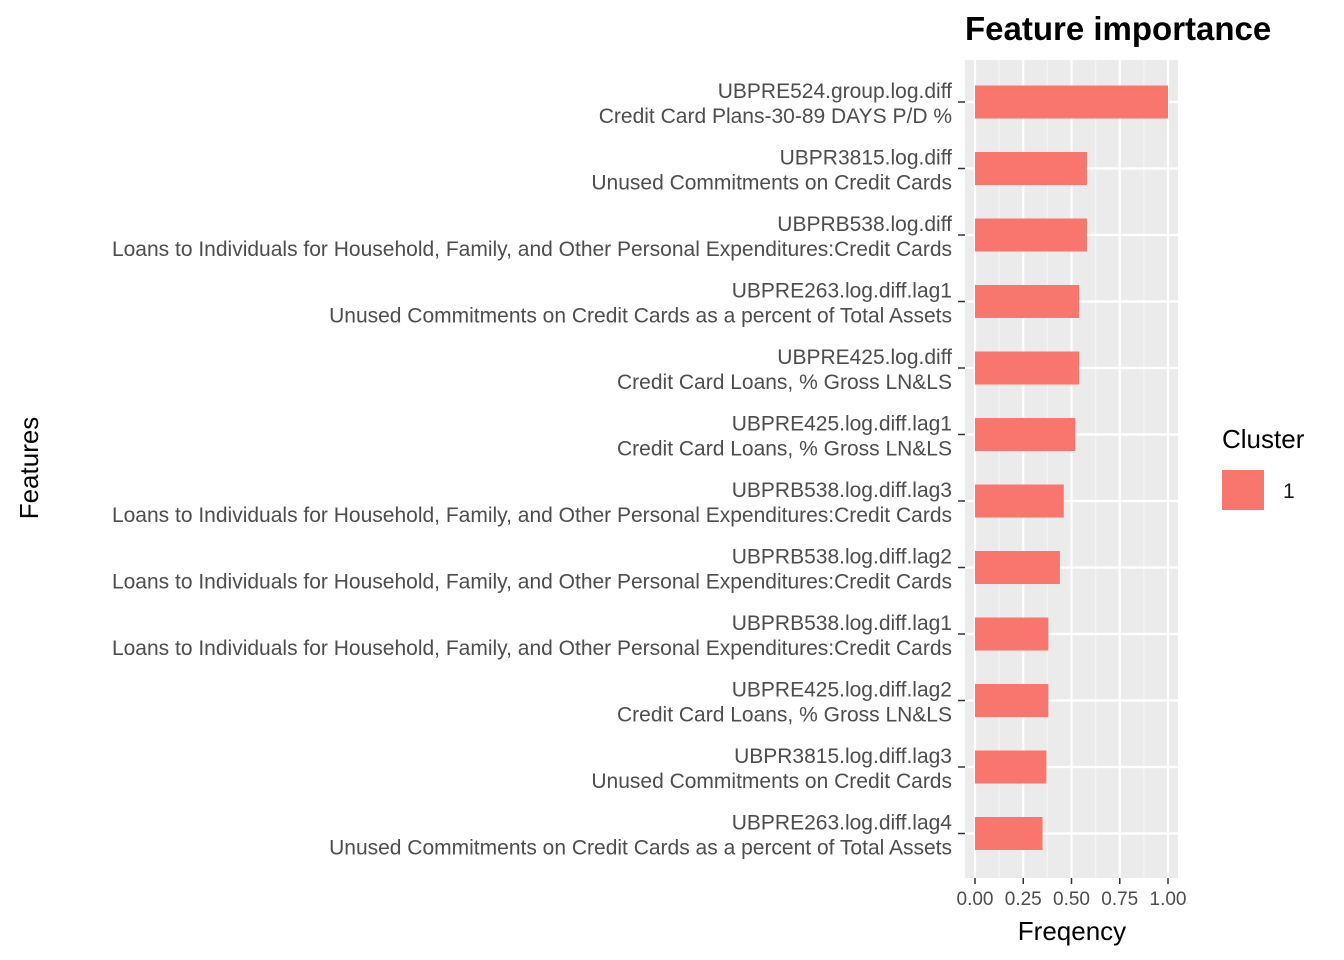 Image resolution: width=1344 pixels, height=960 pixels. What do you see at coordinates (1263, 467) in the screenshot?
I see `legend: Cluster 1` at bounding box center [1263, 467].